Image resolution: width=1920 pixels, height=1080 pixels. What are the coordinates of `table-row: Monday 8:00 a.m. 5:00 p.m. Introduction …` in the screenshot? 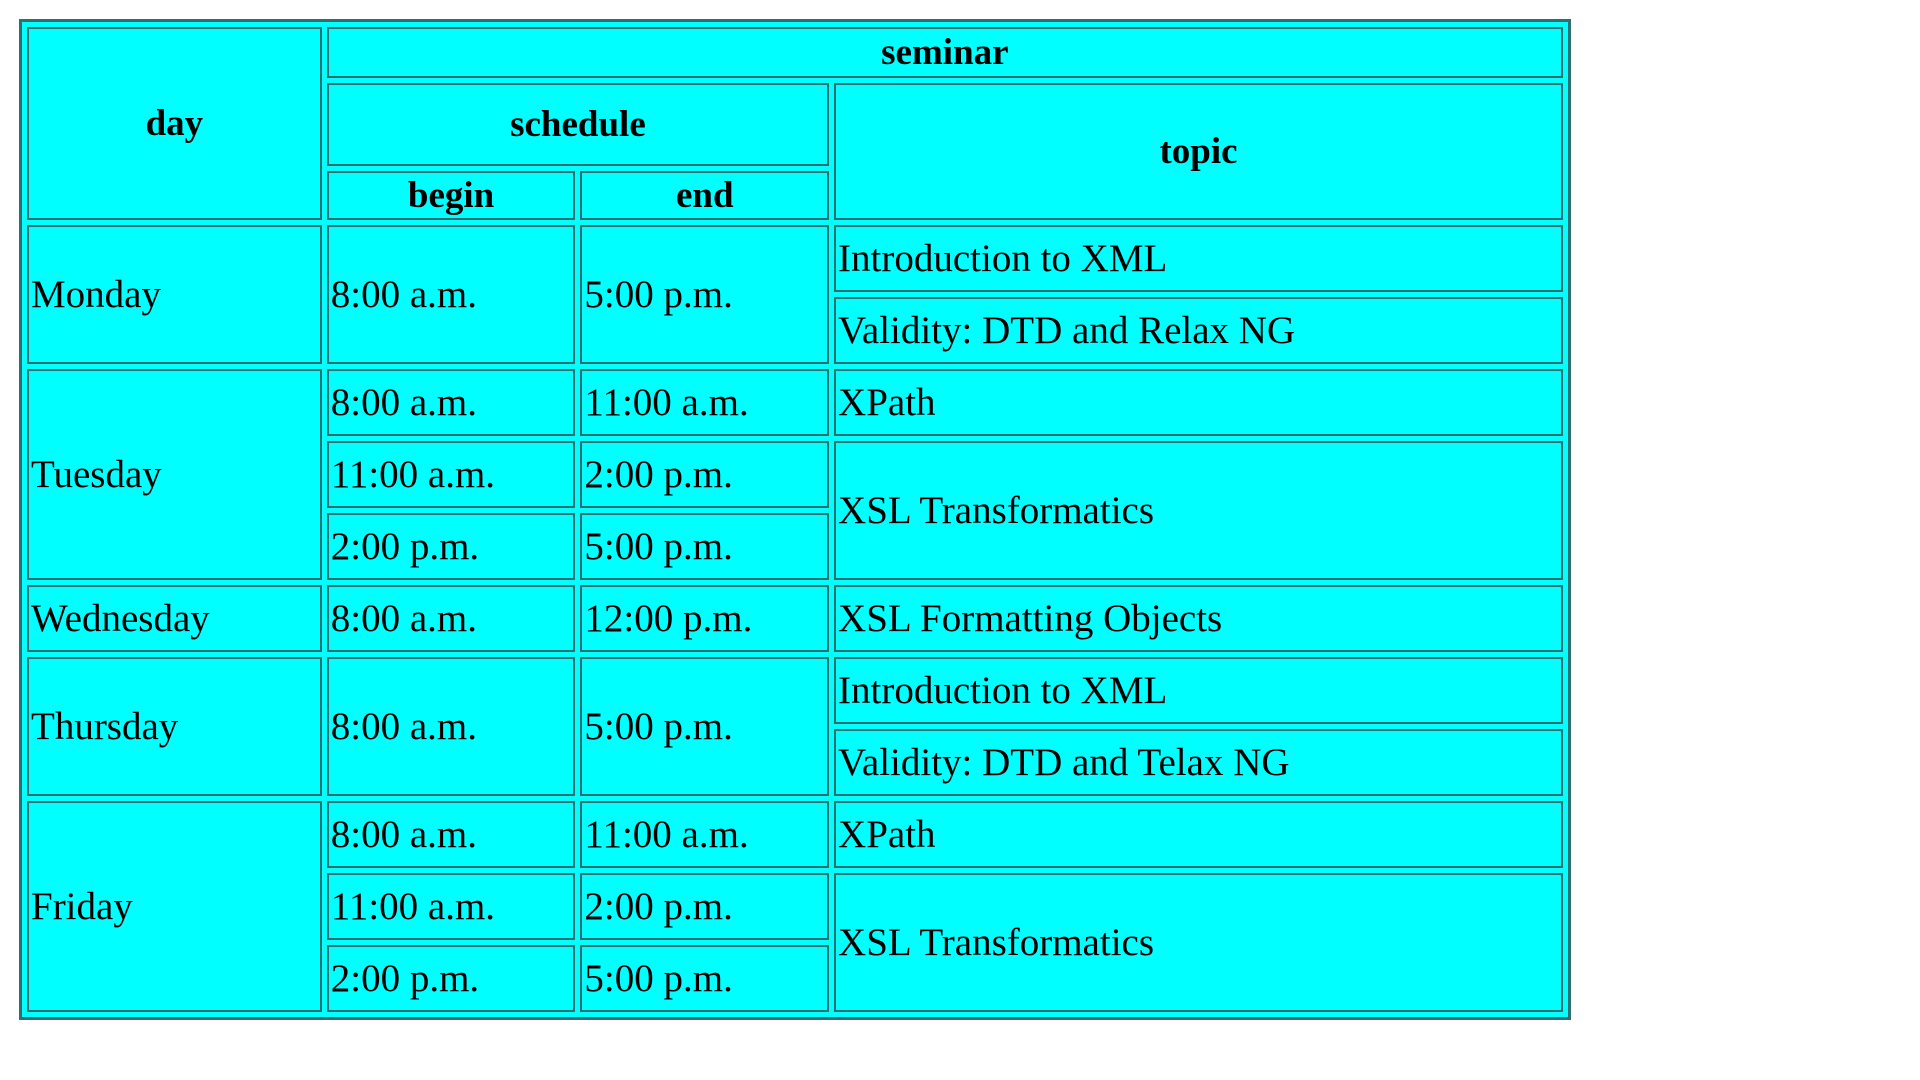 It's located at (795, 294).